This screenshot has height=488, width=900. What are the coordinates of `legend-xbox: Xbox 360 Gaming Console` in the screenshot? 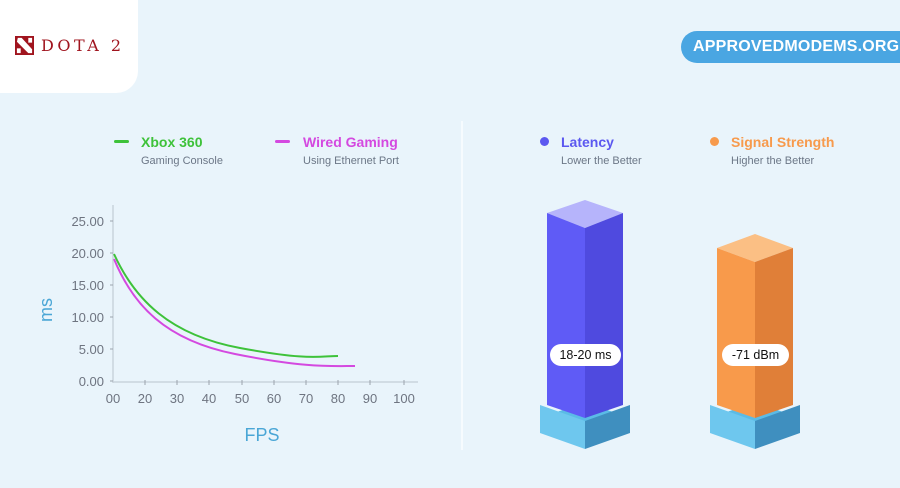 It's located at (182, 150).